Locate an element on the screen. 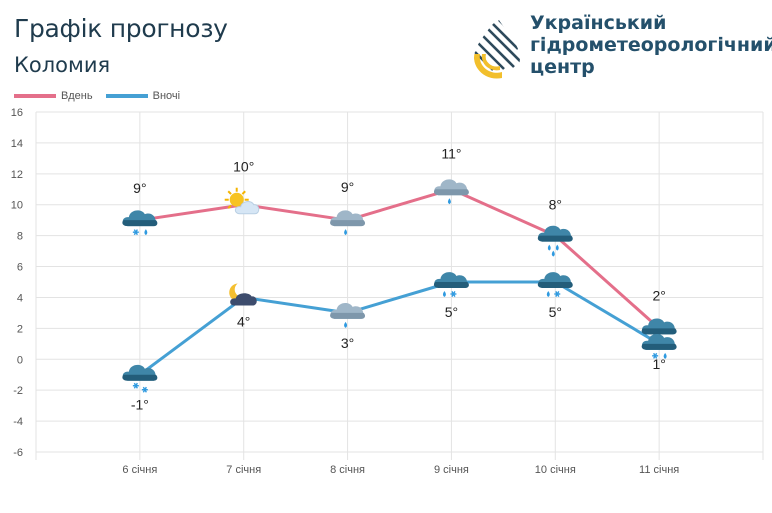 Image resolution: width=772 pixels, height=513 pixels. x-tick-label: 11 січня is located at coordinates (659, 470).